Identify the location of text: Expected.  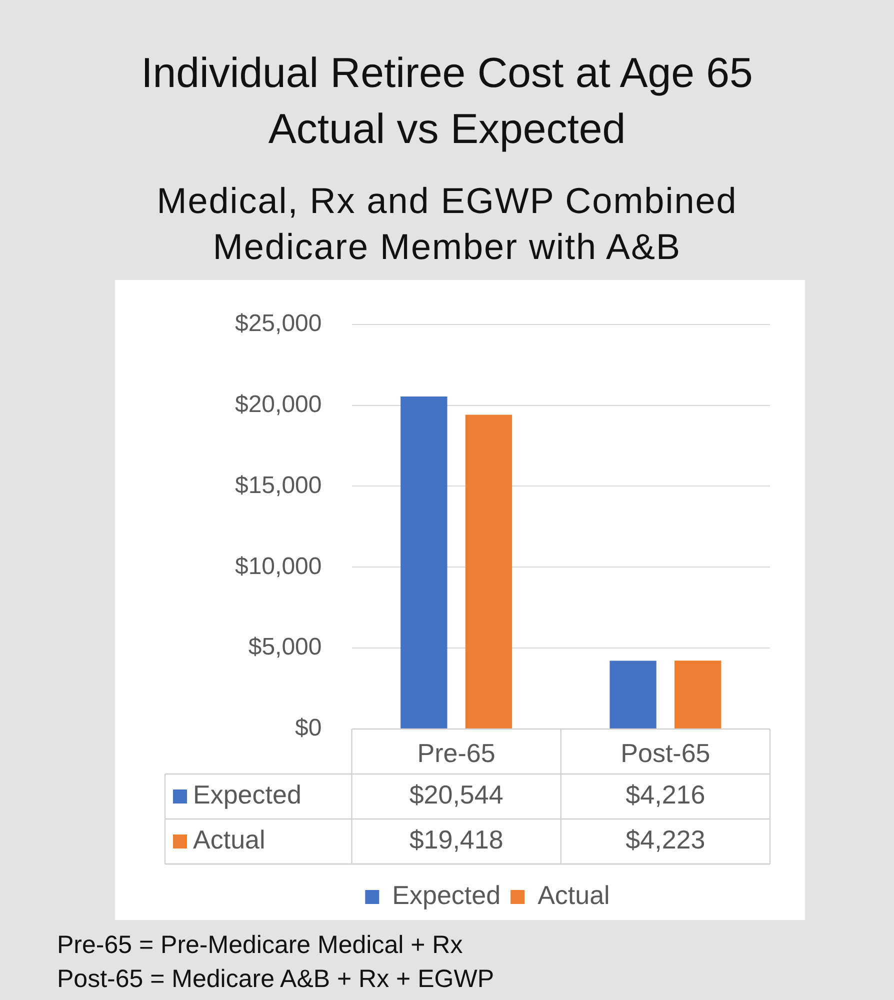
(446, 895).